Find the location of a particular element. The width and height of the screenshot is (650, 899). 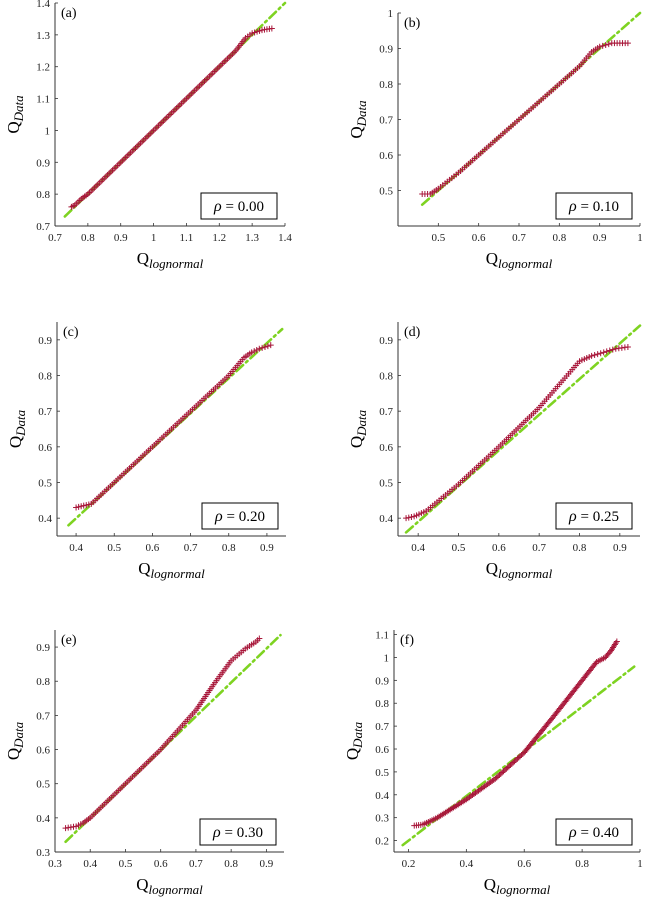

rho-number: = 0.30 is located at coordinates (242, 833).